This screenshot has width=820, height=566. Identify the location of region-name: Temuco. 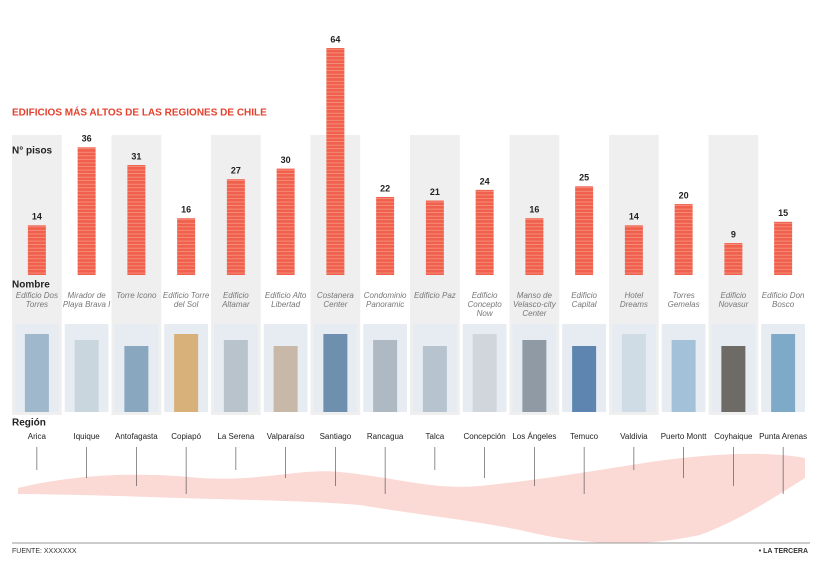
(584, 436).